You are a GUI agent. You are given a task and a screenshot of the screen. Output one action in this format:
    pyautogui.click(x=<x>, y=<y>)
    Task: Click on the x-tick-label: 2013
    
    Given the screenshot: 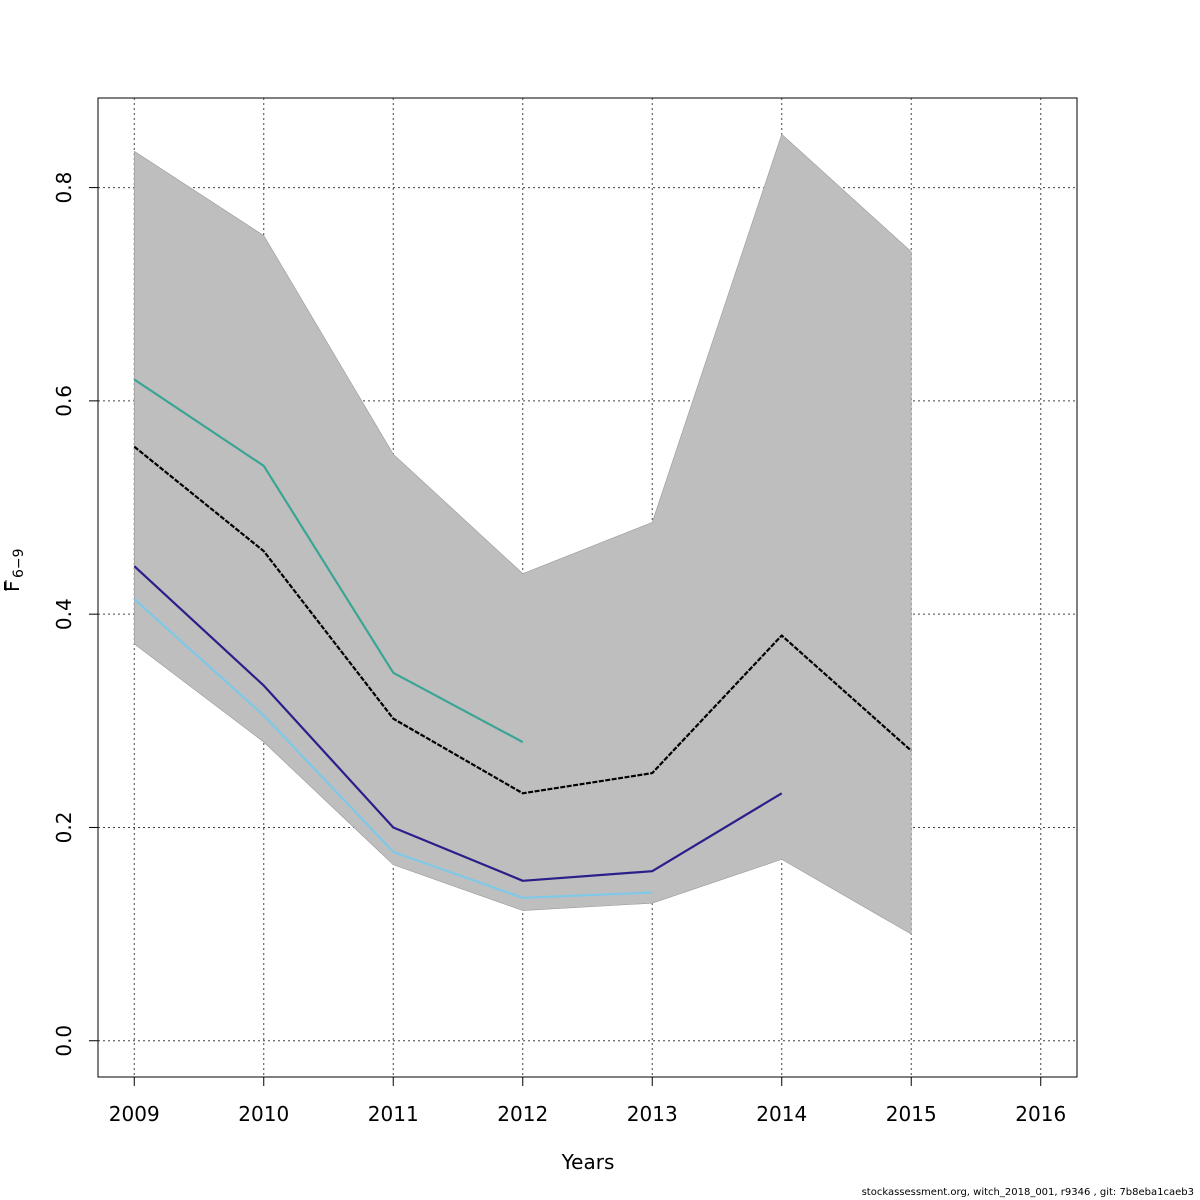 What is the action you would take?
    pyautogui.click(x=652, y=1114)
    